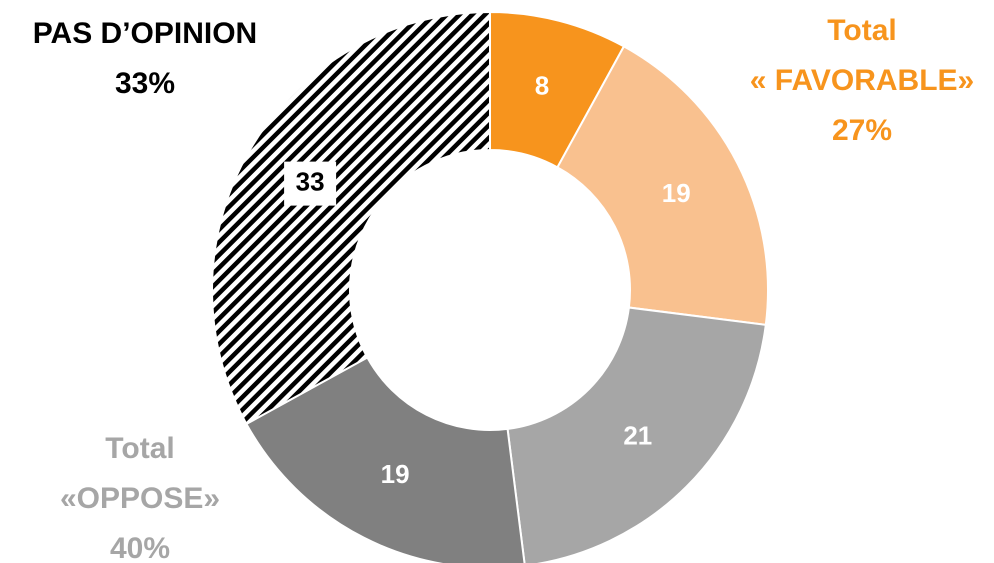 The image size is (994, 563). I want to click on label-box, so click(310, 183).